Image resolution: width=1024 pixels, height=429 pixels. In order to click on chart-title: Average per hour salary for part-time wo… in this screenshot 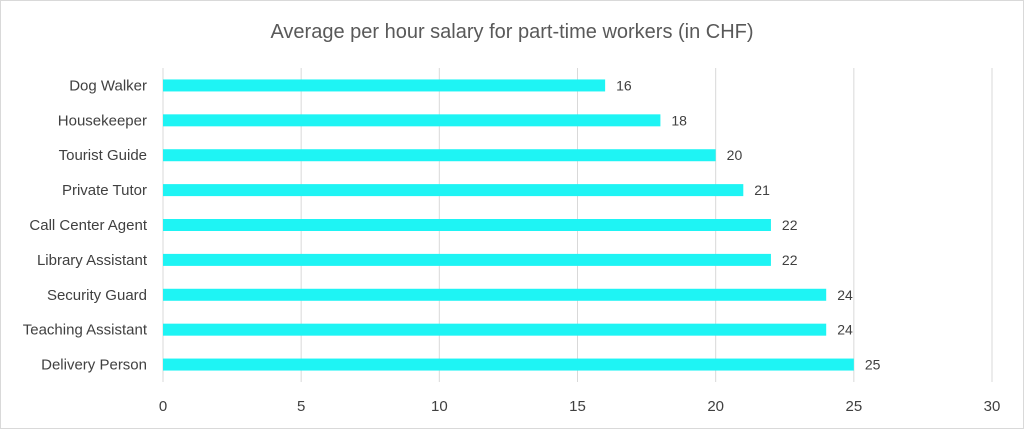, I will do `click(511, 32)`.